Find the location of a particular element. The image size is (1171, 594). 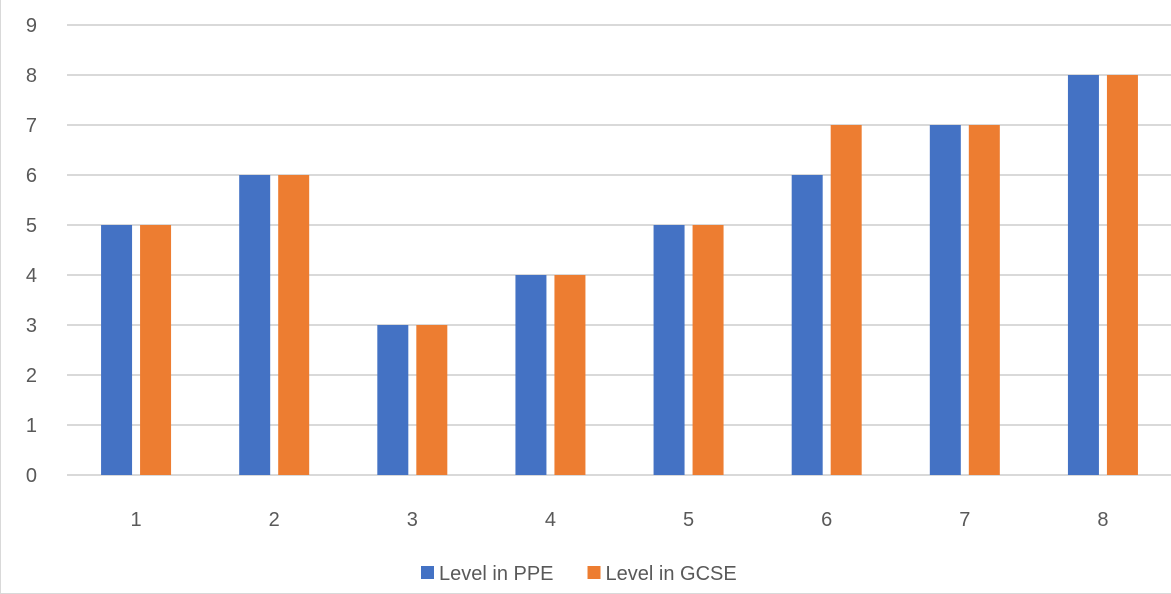

x-tick-label: 3 is located at coordinates (412, 520).